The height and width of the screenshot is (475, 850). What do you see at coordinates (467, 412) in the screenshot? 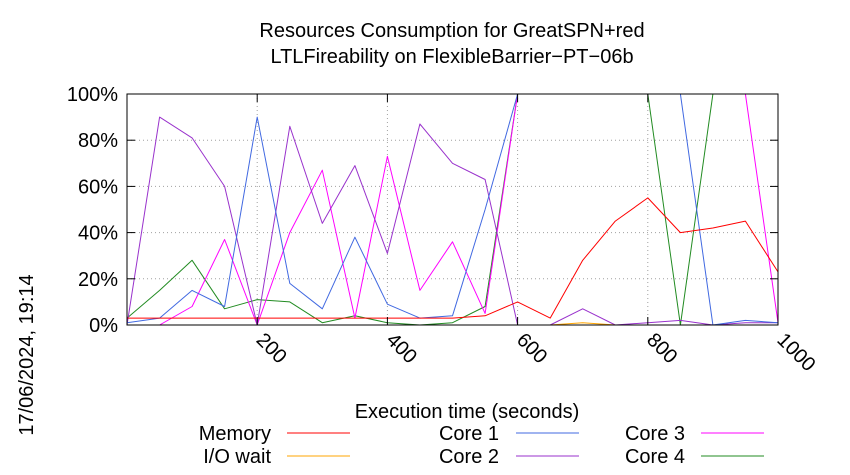
I see `x-axis-label: Execution time (seconds)` at bounding box center [467, 412].